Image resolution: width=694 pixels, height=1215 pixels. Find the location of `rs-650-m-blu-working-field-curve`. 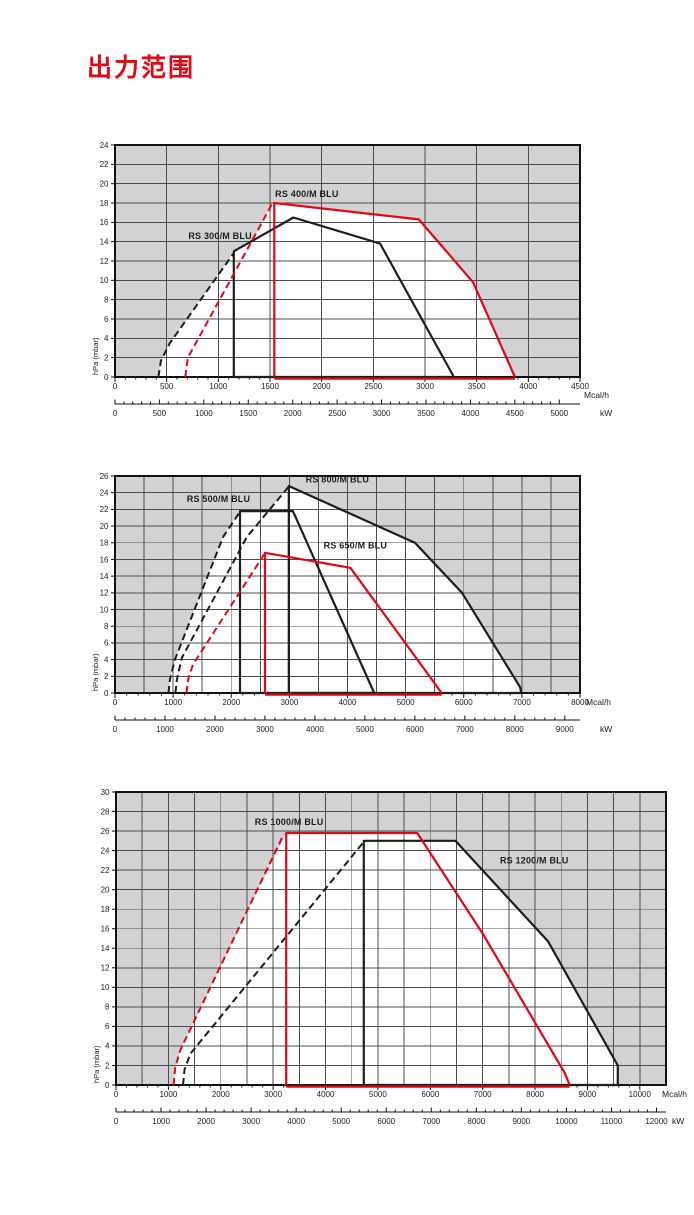

rs-650-m-blu-working-field-curve is located at coordinates (353, 622).